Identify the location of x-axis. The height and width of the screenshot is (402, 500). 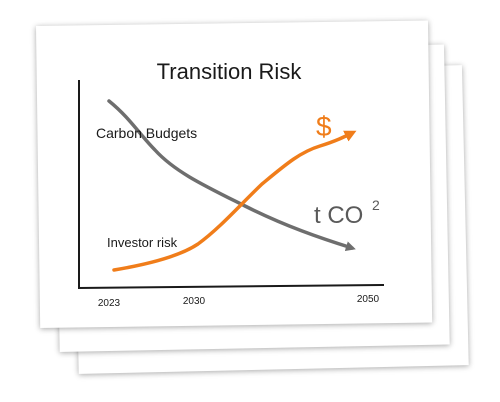
(231, 286).